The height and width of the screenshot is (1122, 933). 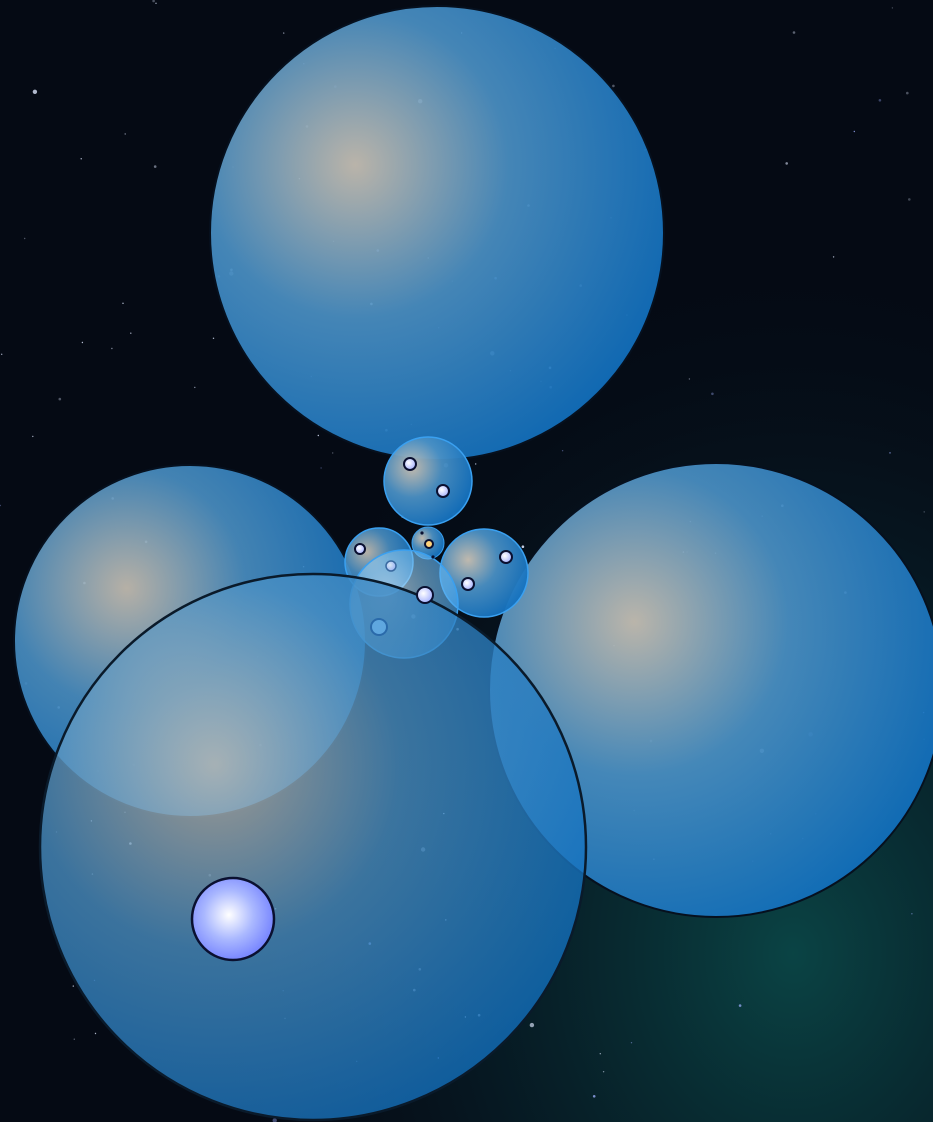 I want to click on mote-special, so click(x=429, y=544).